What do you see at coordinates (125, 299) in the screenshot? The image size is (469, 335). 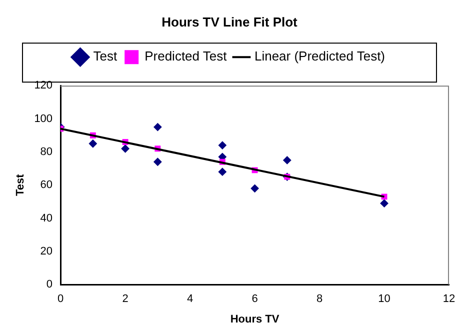 I see `x-tick-label: 2` at bounding box center [125, 299].